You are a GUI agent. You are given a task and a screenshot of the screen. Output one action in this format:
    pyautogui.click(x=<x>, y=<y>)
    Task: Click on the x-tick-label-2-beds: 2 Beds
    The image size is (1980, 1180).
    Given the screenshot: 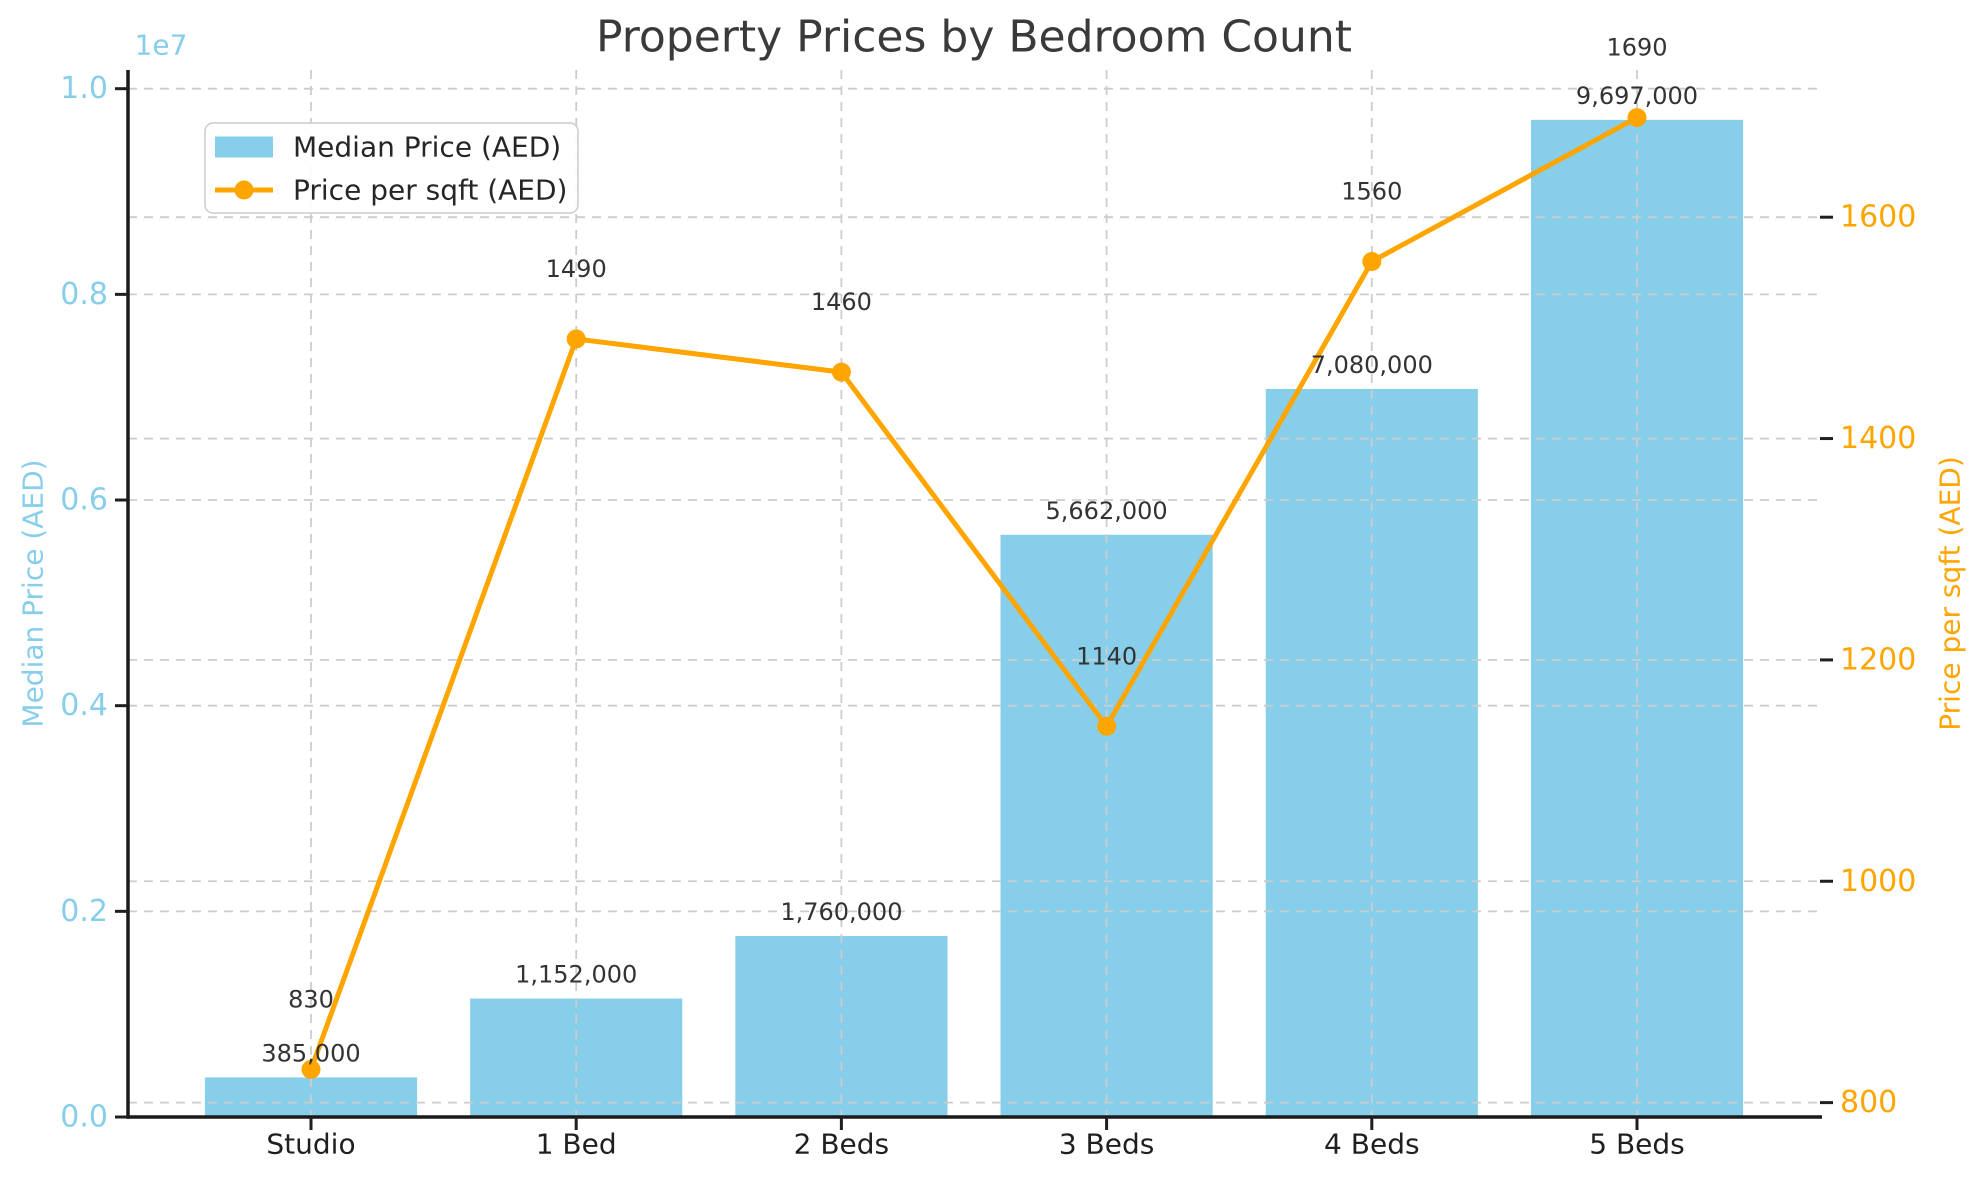 What is the action you would take?
    pyautogui.click(x=842, y=1144)
    